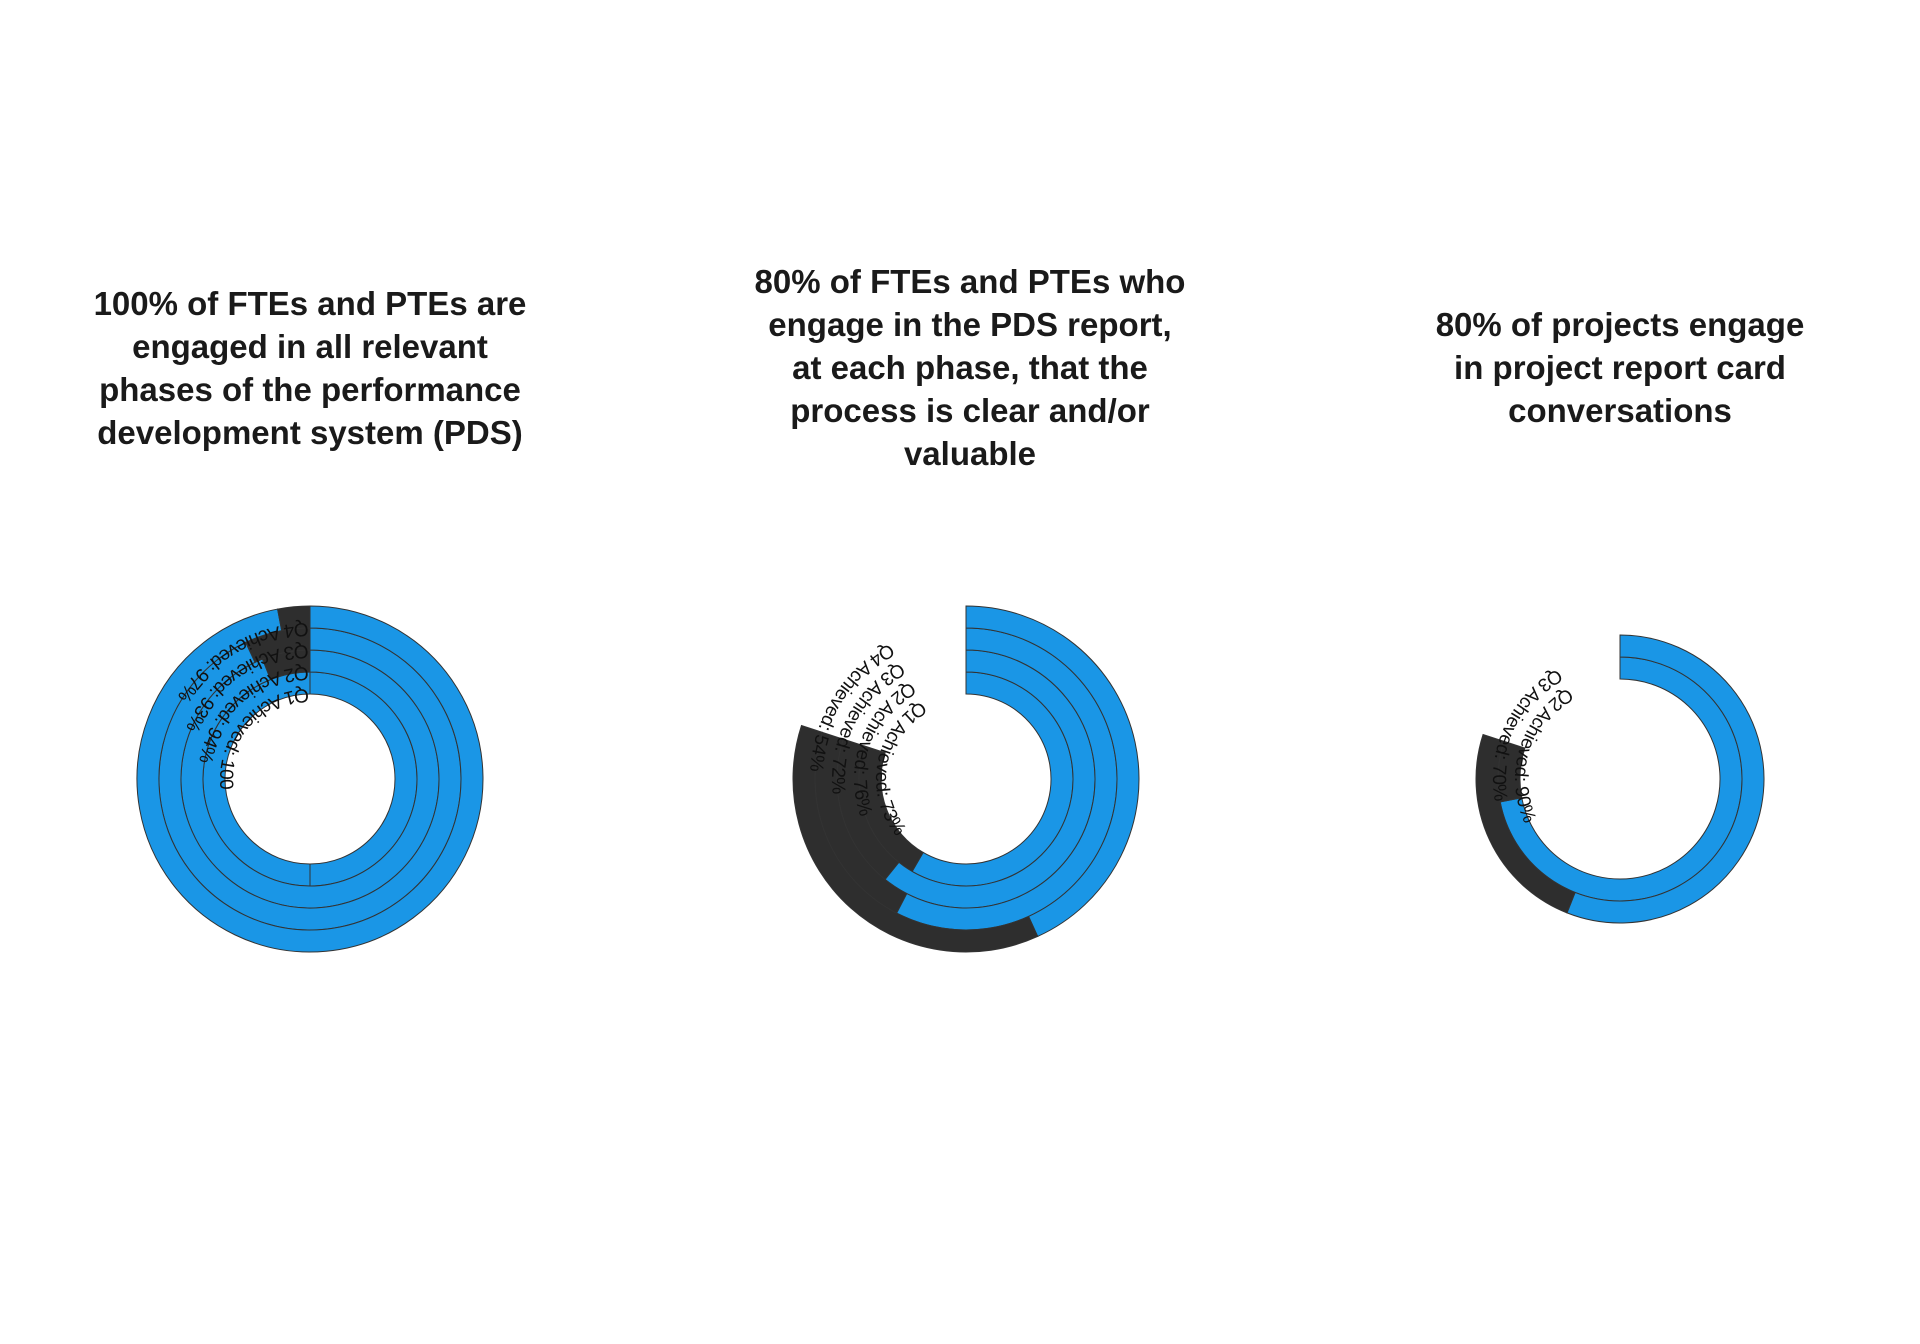 This screenshot has height=1344, width=1920. What do you see at coordinates (310, 779) in the screenshot?
I see `achieved-arc-q4` at bounding box center [310, 779].